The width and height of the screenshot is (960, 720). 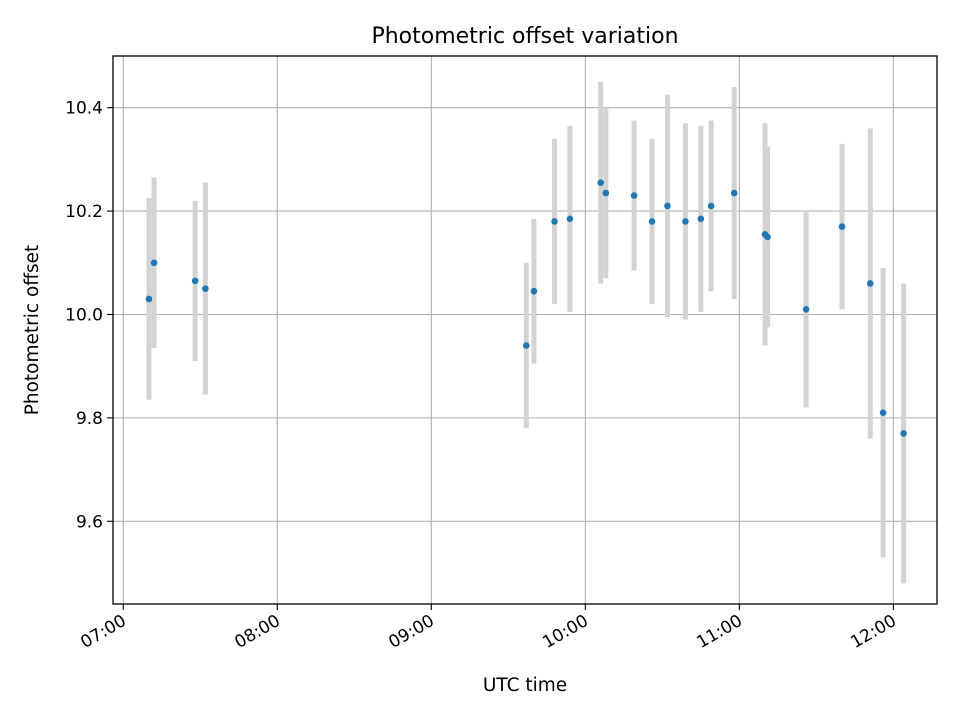 I want to click on y-tick-label: 9.8, so click(x=89, y=419).